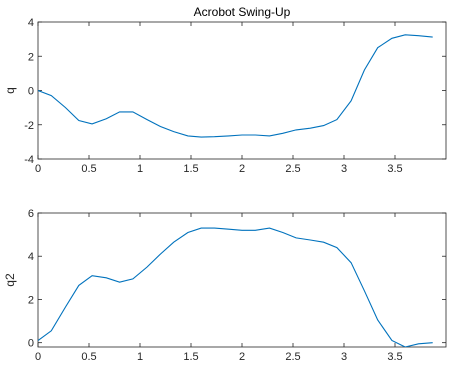 The image size is (449, 368). I want to click on chart-title: Acrobot Swing-Up, so click(242, 12).